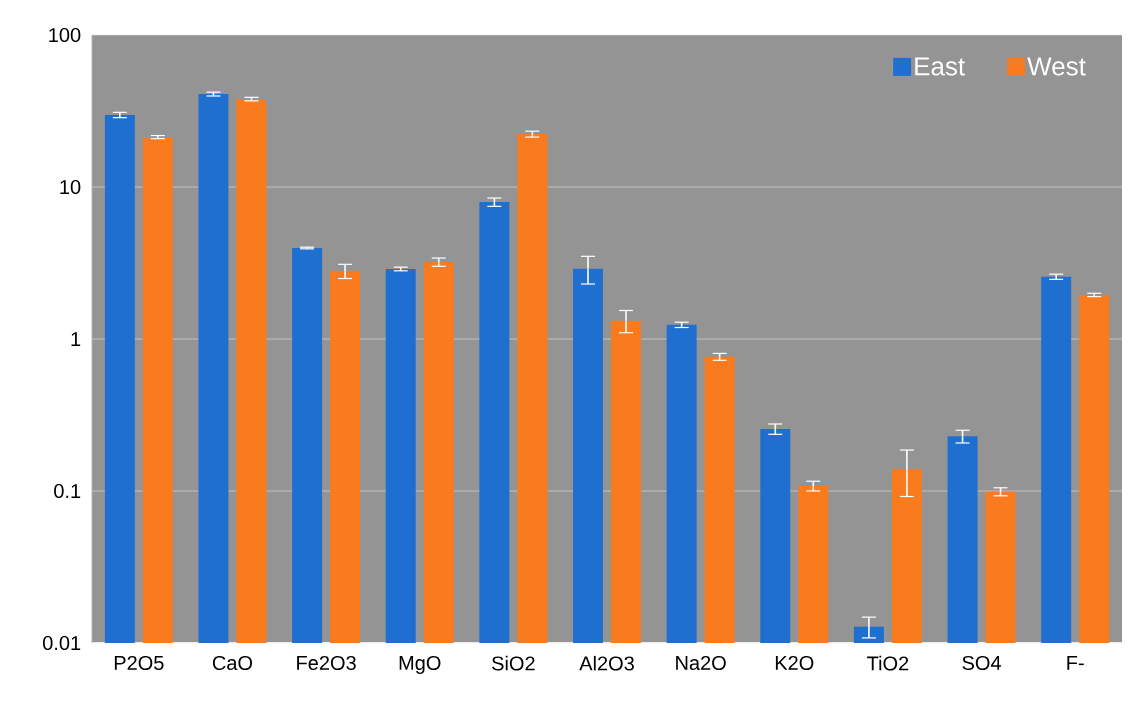 This screenshot has width=1132, height=705. I want to click on x-tick-label: Al2O3, so click(606, 663).